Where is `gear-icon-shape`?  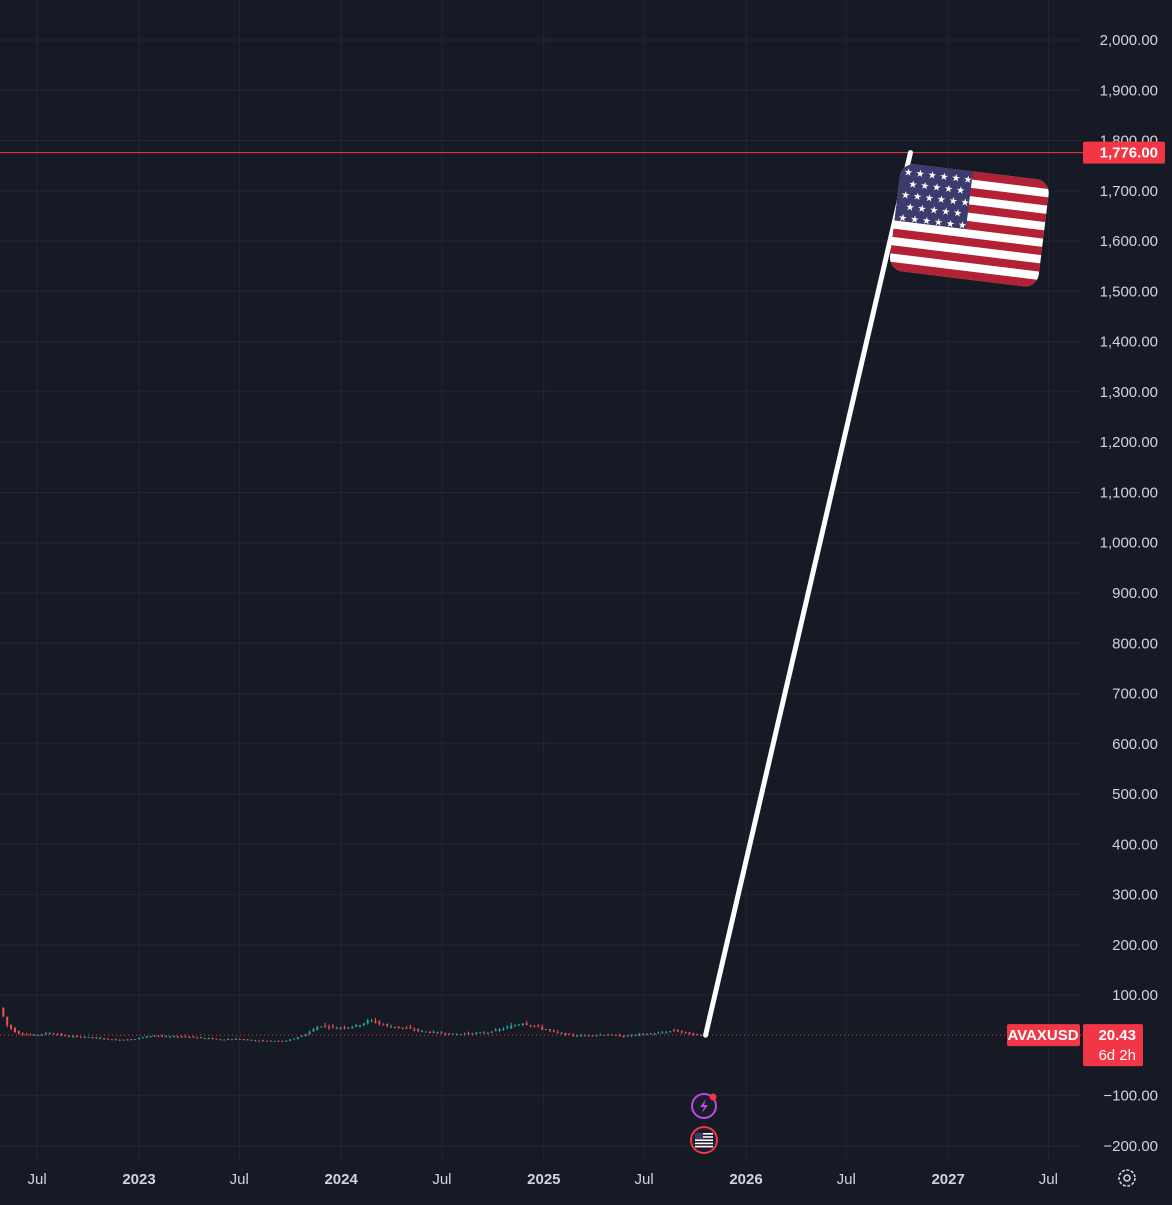
gear-icon-shape is located at coordinates (1127, 1178).